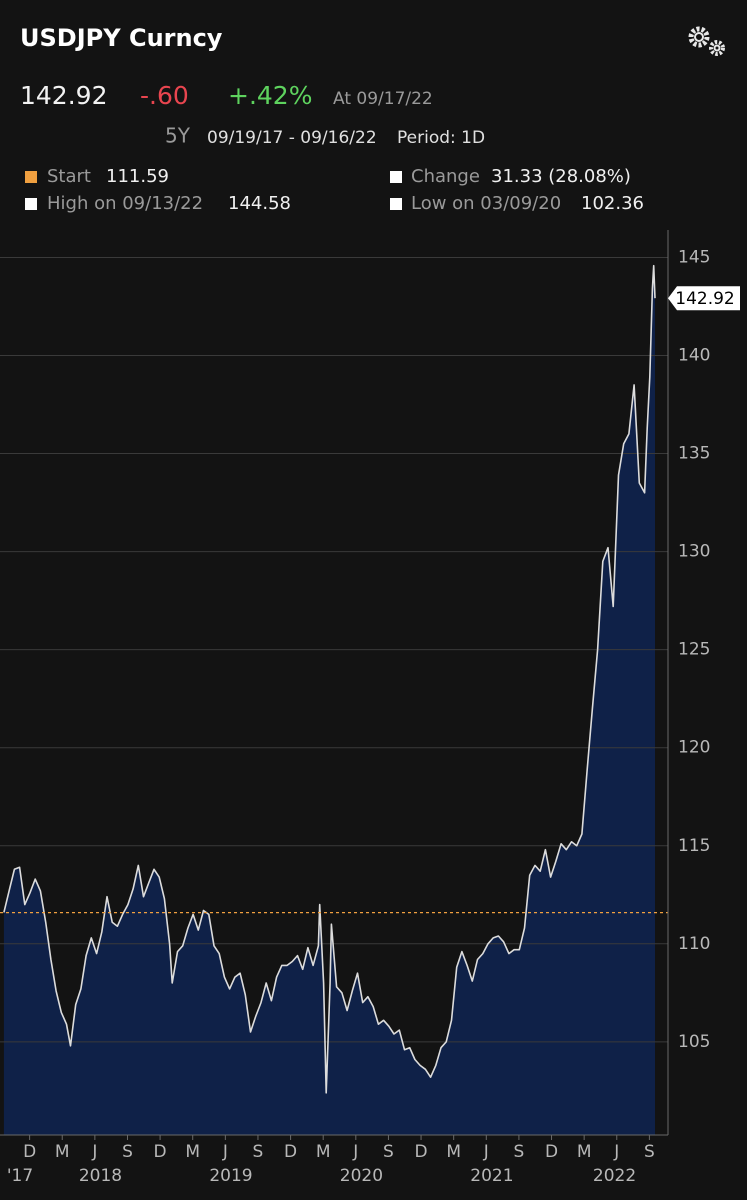  Describe the element at coordinates (491, 1176) in the screenshot. I see `year-label: 2021` at that location.